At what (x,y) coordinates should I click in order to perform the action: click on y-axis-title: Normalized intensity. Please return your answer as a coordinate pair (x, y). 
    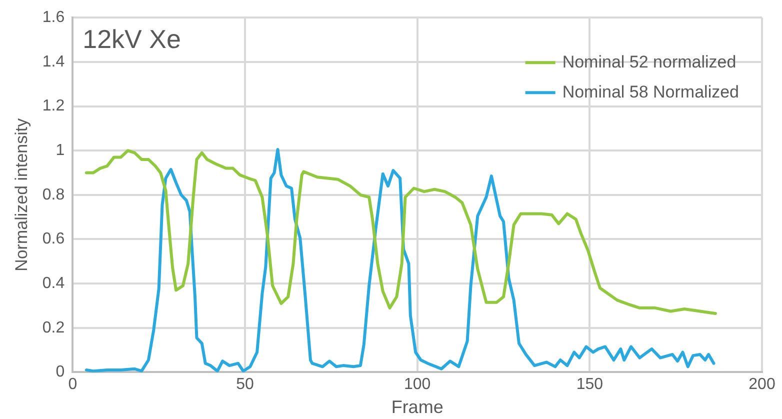
    Looking at the image, I should click on (21, 195).